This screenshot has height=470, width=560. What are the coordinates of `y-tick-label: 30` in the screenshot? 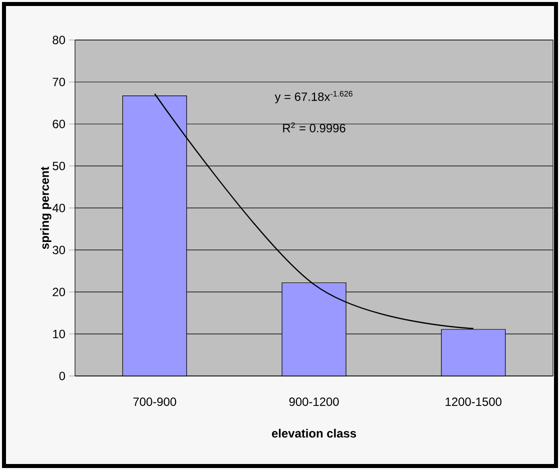 It's located at (59, 250).